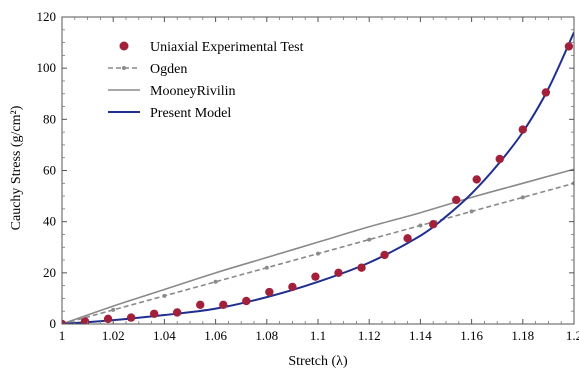  Describe the element at coordinates (215, 335) in the screenshot. I see `x-tick-label: 1.06` at that location.